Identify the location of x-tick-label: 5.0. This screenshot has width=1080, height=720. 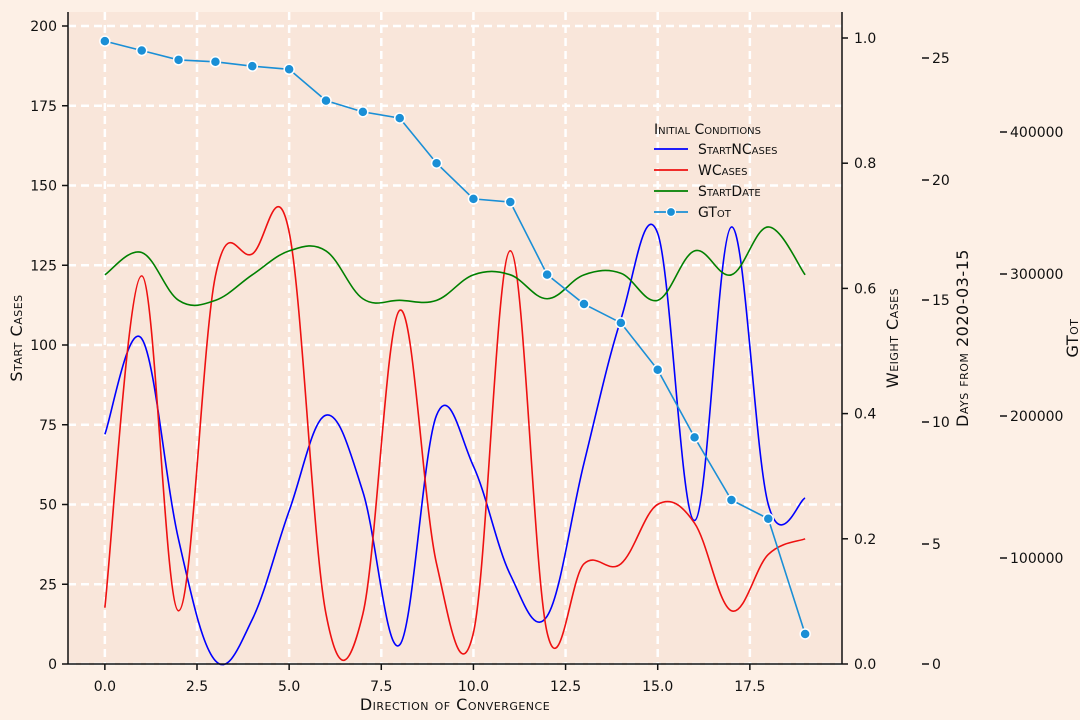
(289, 687).